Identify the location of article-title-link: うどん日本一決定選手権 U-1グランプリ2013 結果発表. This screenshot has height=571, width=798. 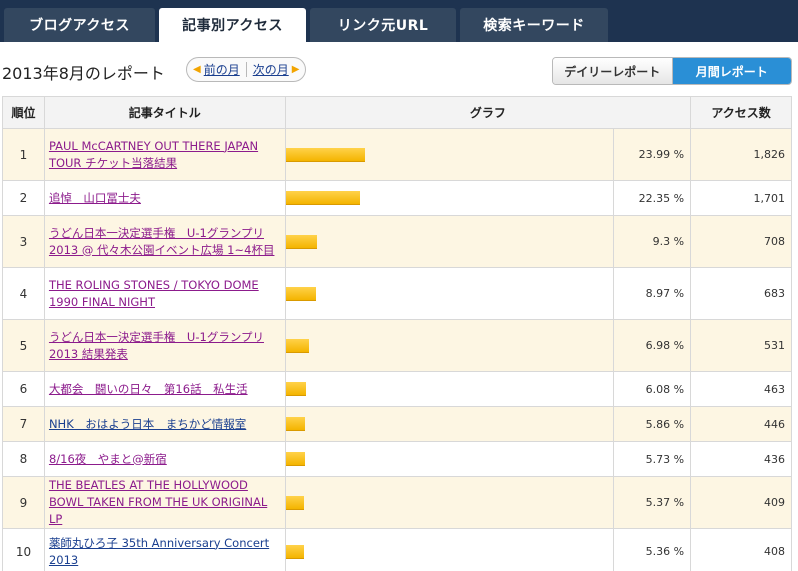
(156, 345).